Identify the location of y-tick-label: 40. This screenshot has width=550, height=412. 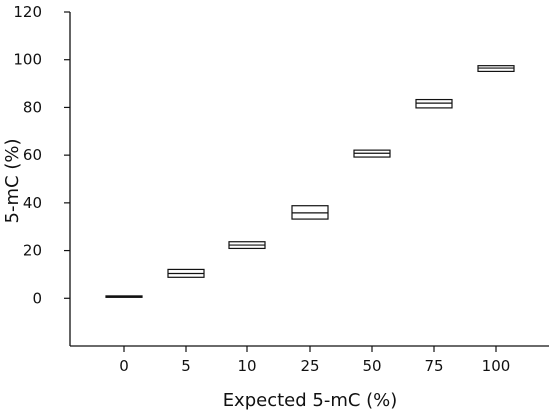
(32, 203).